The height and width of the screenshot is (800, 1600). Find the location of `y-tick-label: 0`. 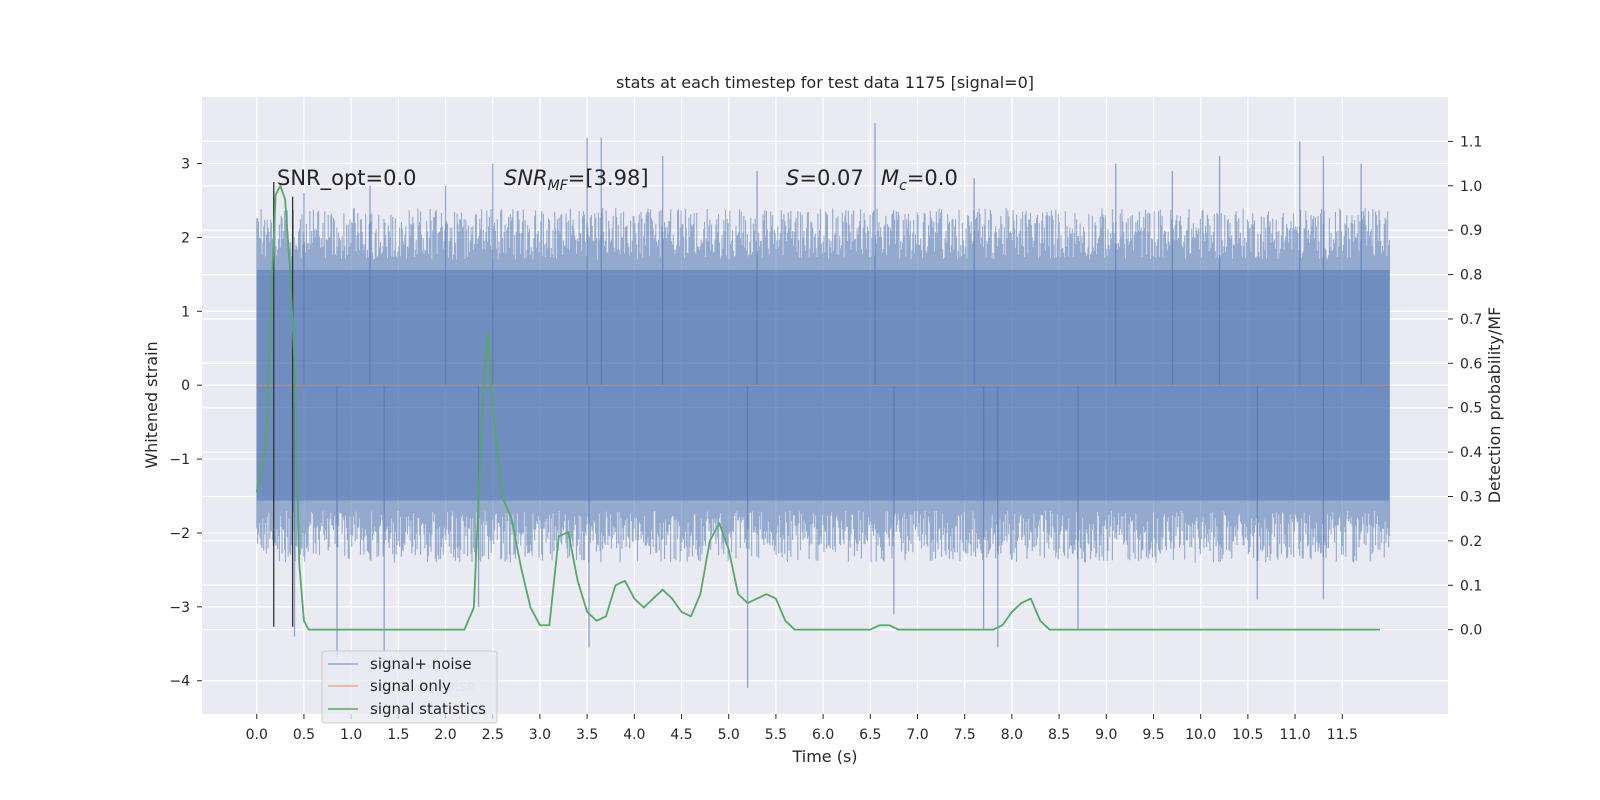

y-tick-label: 0 is located at coordinates (185, 386).